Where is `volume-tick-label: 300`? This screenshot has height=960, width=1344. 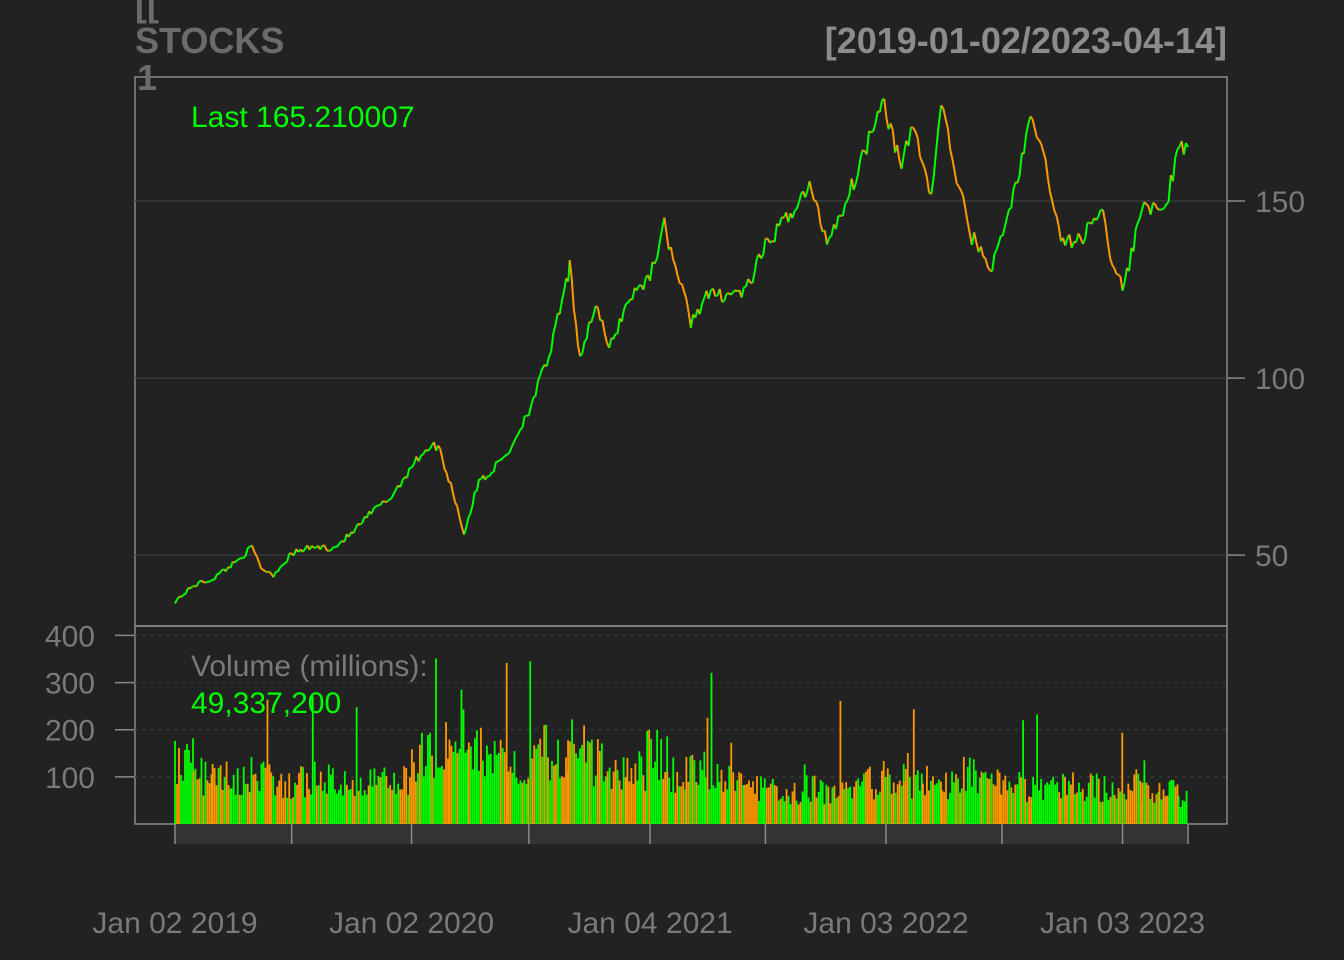 volume-tick-label: 300 is located at coordinates (70, 684).